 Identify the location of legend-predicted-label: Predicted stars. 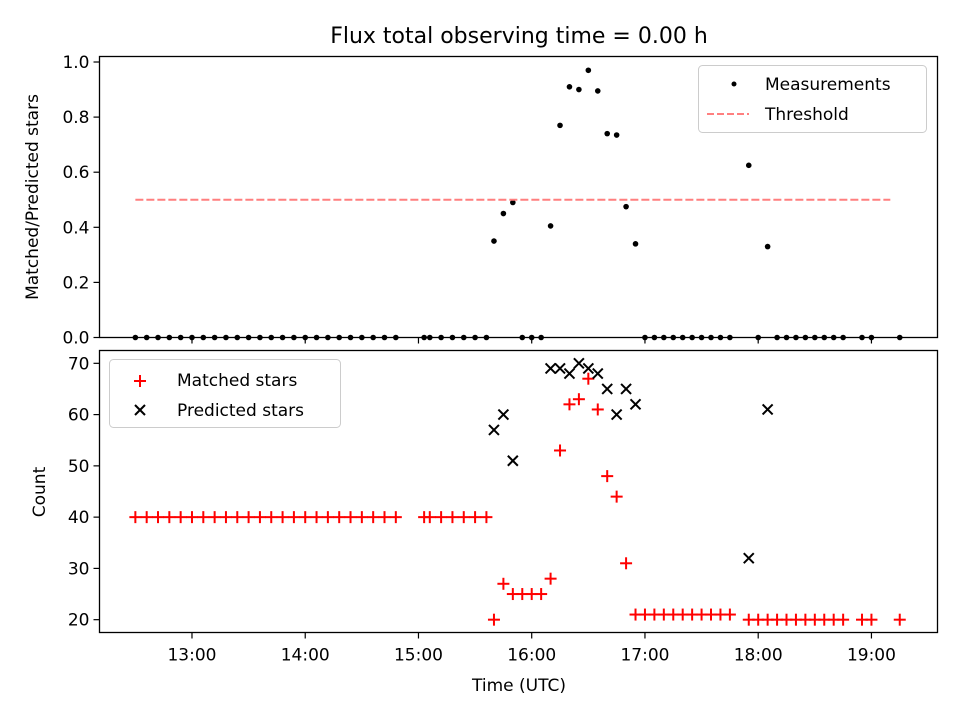
(240, 411).